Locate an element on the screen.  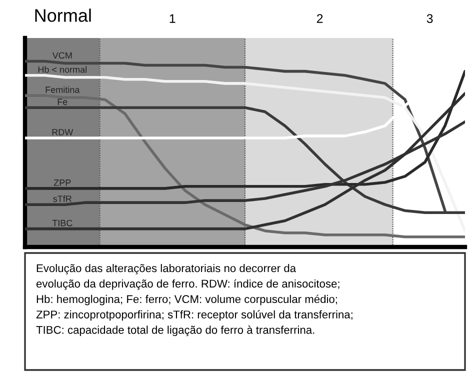
series-label: Fe is located at coordinates (63, 102).